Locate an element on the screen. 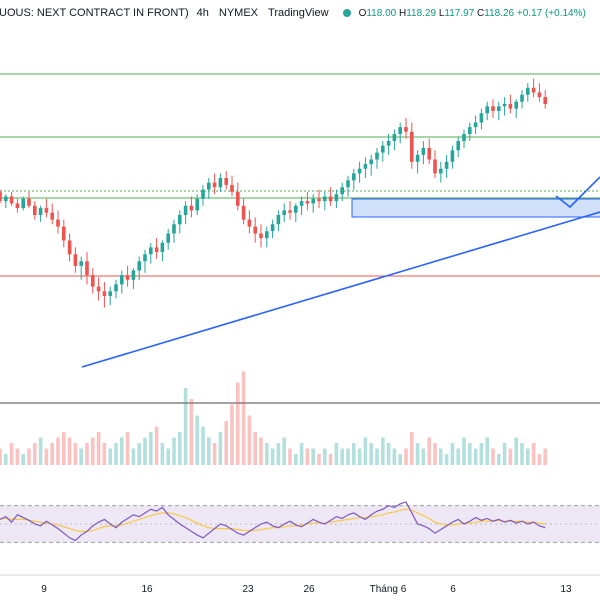  timeframe-label: 4h is located at coordinates (202, 13).